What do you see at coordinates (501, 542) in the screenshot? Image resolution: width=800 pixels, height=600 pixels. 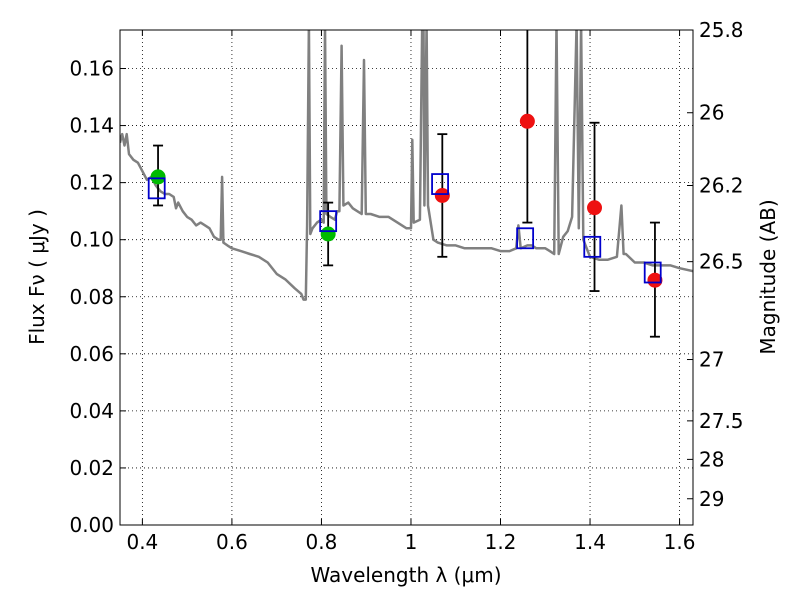 I see `x-tick-label: 1.2` at bounding box center [501, 542].